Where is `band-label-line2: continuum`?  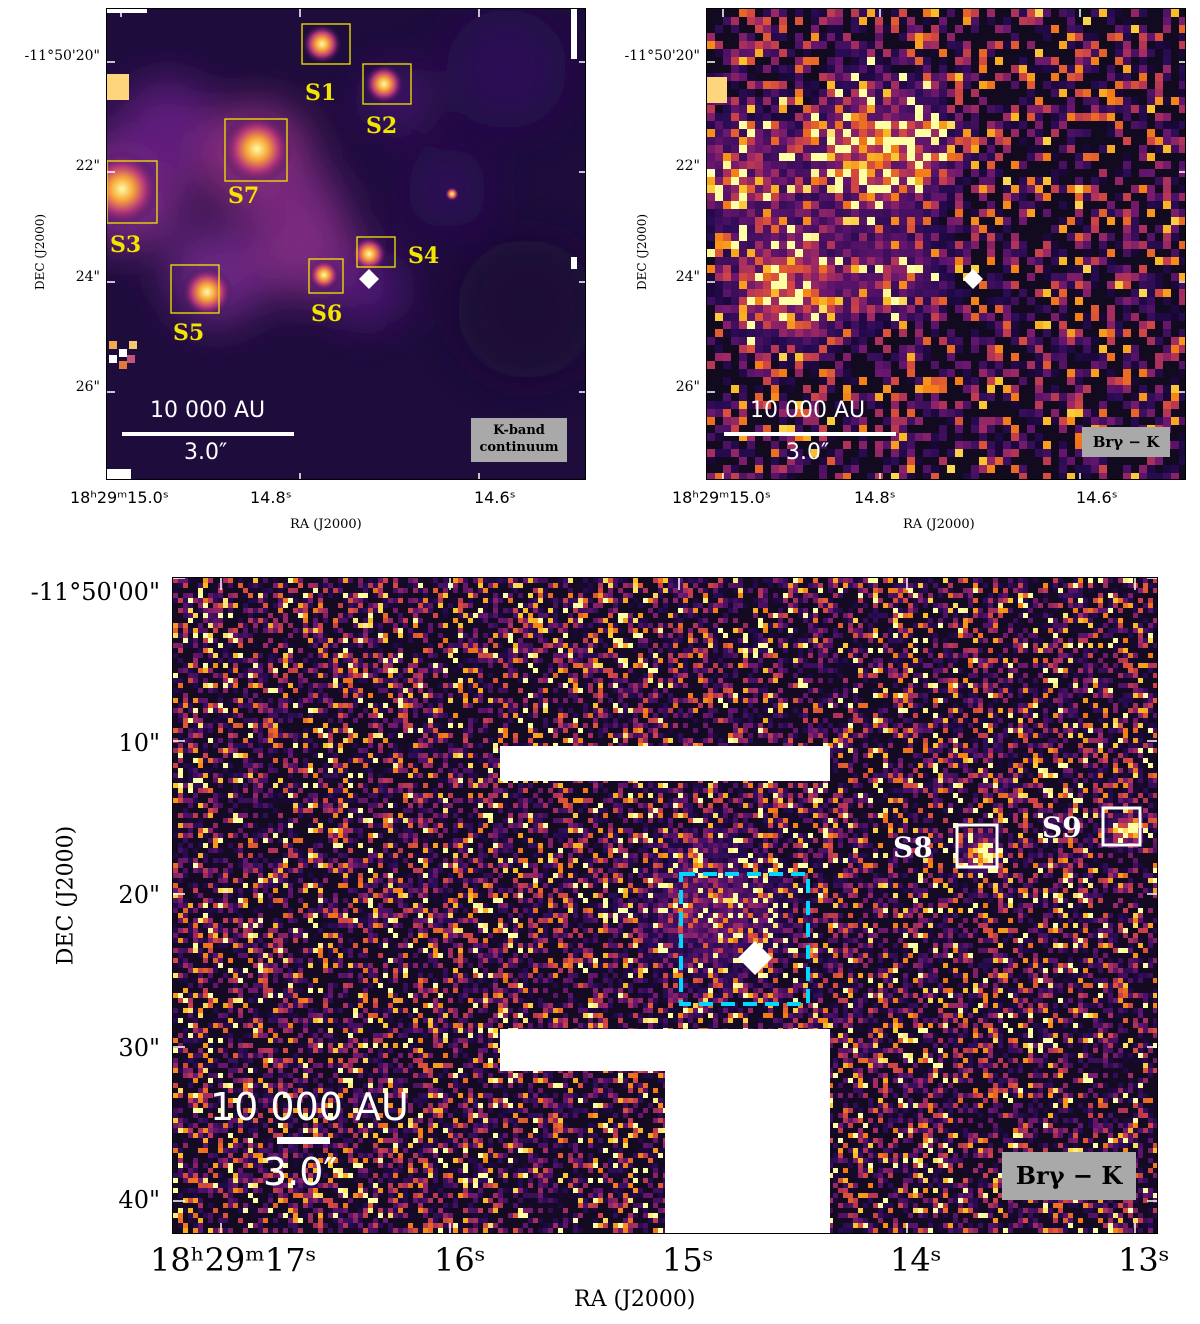
band-label-line2: continuum is located at coordinates (519, 447).